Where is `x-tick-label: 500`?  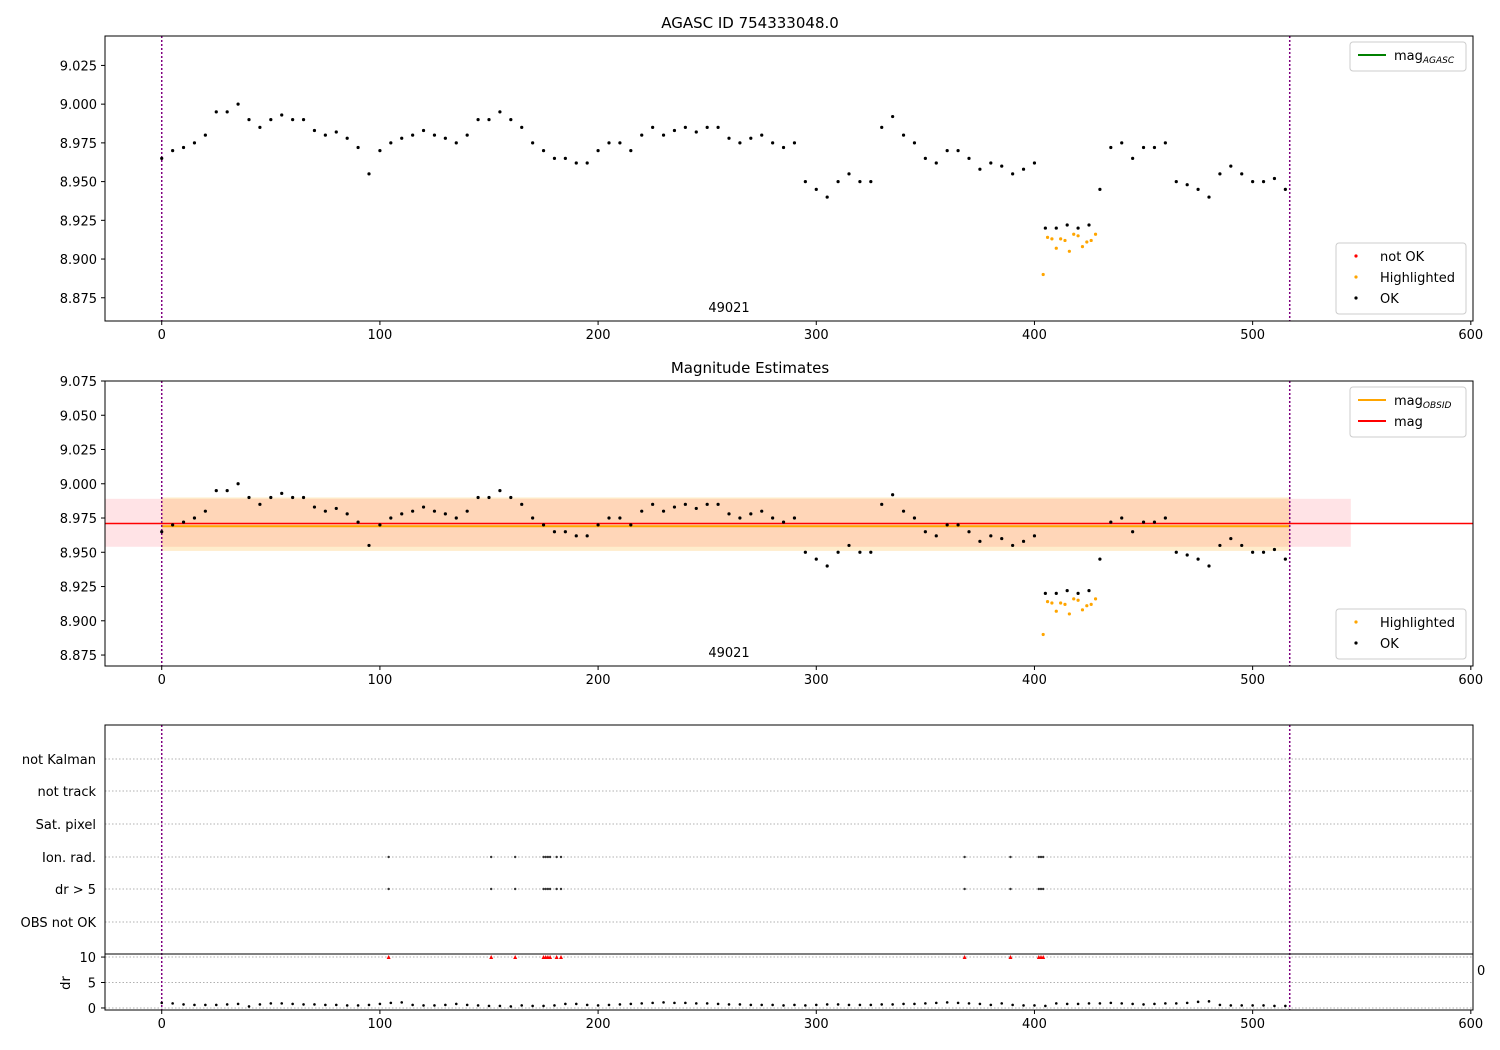
x-tick-label: 500 is located at coordinates (1252, 335).